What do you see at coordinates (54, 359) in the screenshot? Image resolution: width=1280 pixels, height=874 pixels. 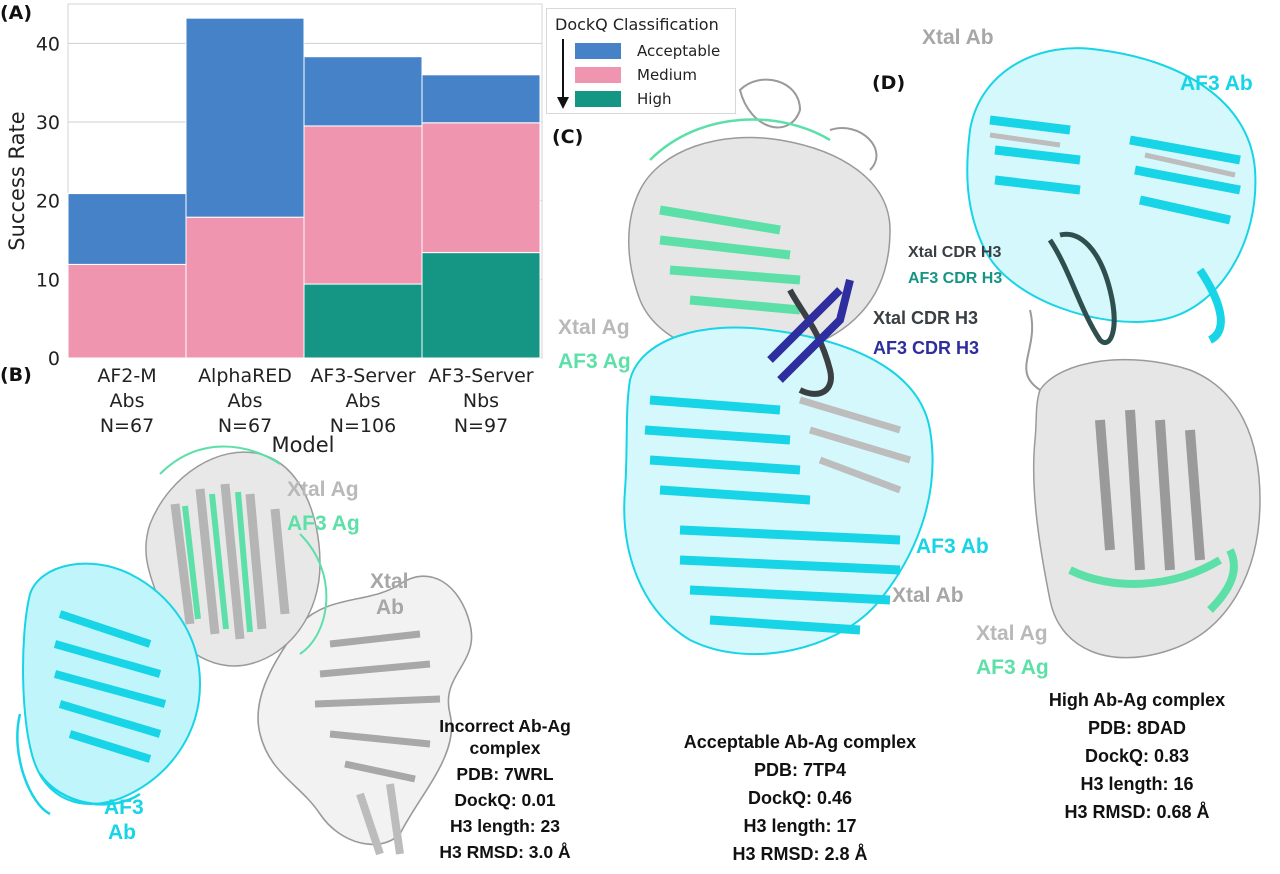 I see `y-tick-label: 0` at bounding box center [54, 359].